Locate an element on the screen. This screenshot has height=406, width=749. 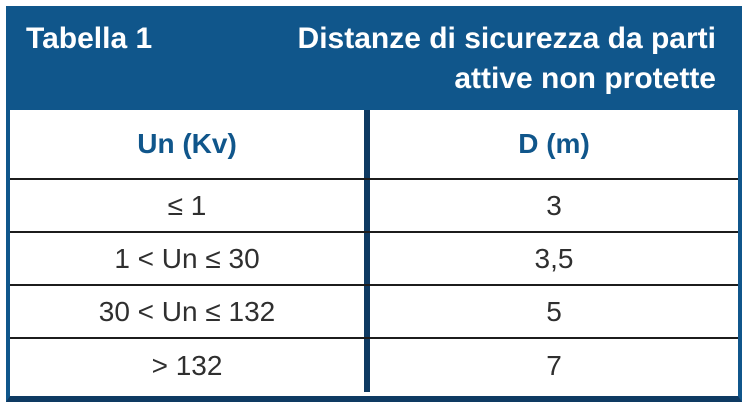
cell-d: 7 is located at coordinates (554, 365).